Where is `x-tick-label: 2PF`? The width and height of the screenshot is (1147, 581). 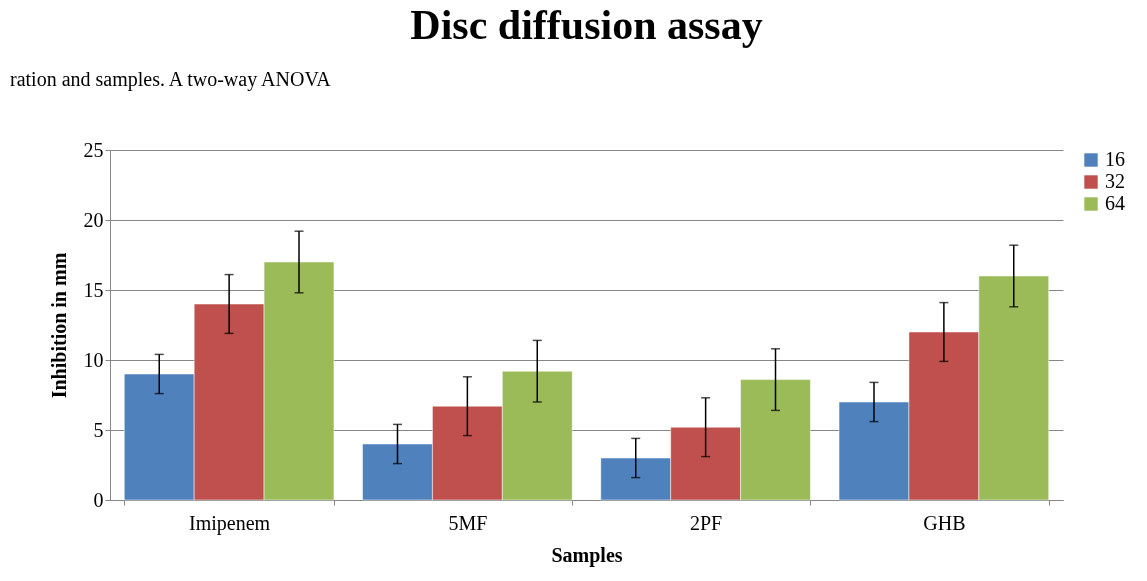 x-tick-label: 2PF is located at coordinates (706, 522).